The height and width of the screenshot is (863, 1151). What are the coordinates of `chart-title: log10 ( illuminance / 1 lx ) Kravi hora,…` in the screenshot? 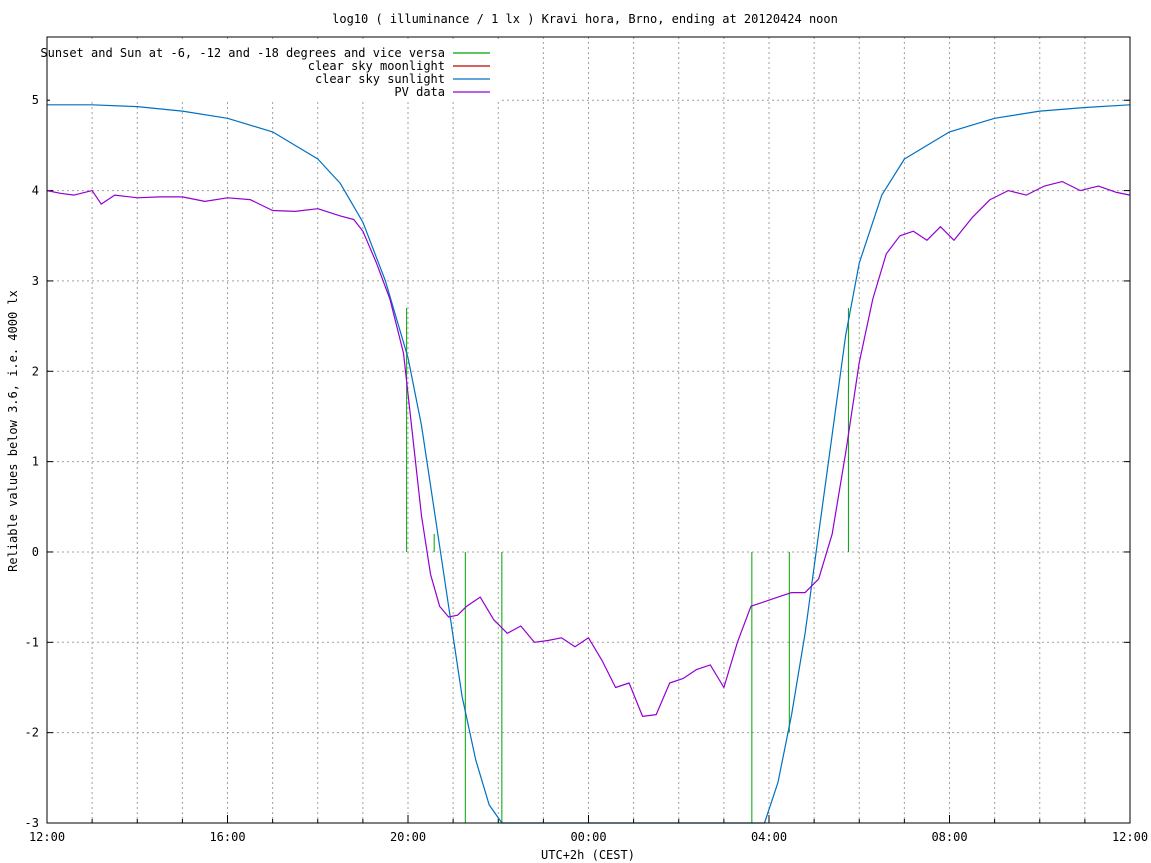 It's located at (585, 19).